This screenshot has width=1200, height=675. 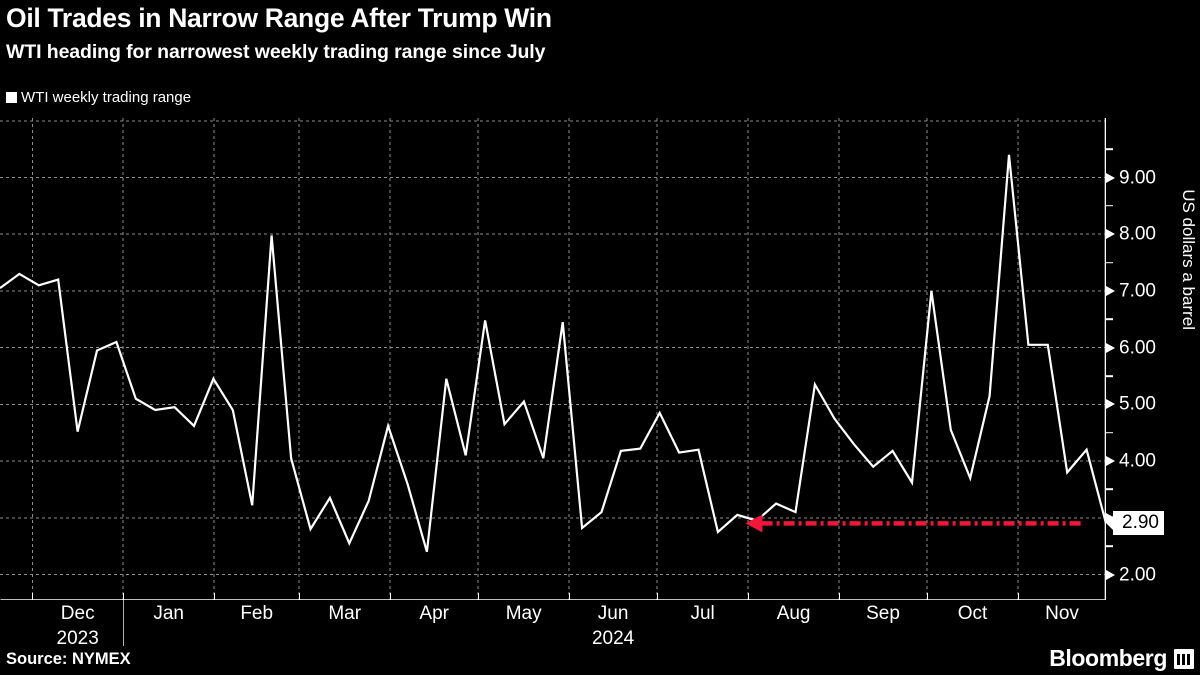 I want to click on x-axis-year-label: 2024, so click(x=613, y=638).